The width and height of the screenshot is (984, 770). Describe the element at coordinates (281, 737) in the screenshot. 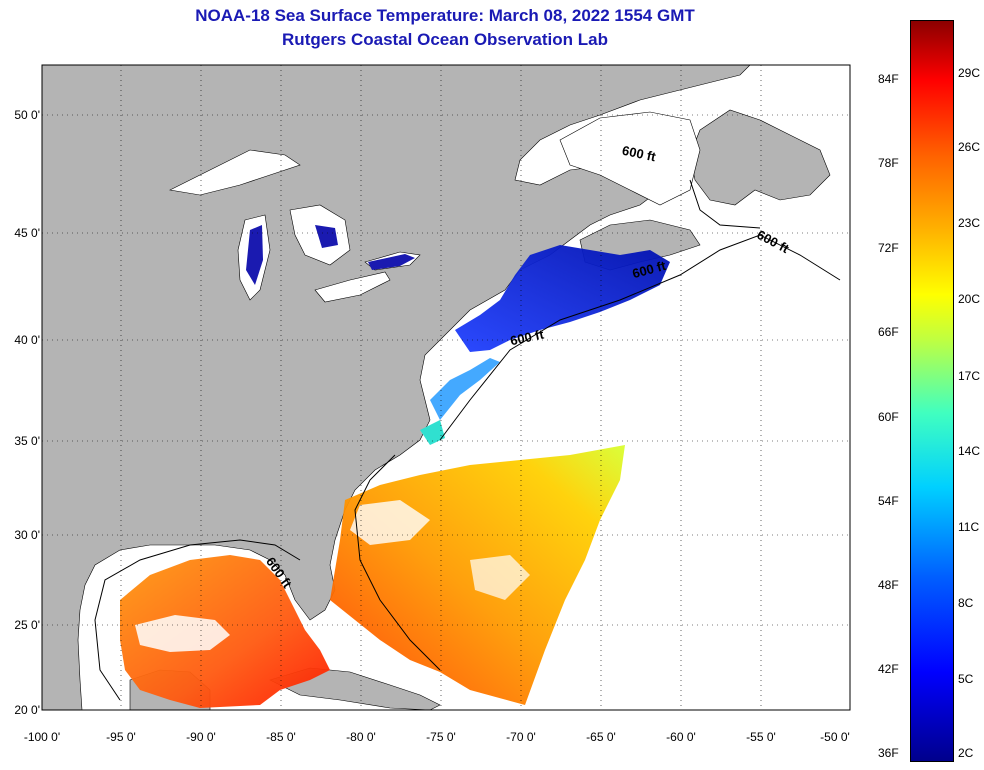

I see `lon-label: -85 0'` at that location.